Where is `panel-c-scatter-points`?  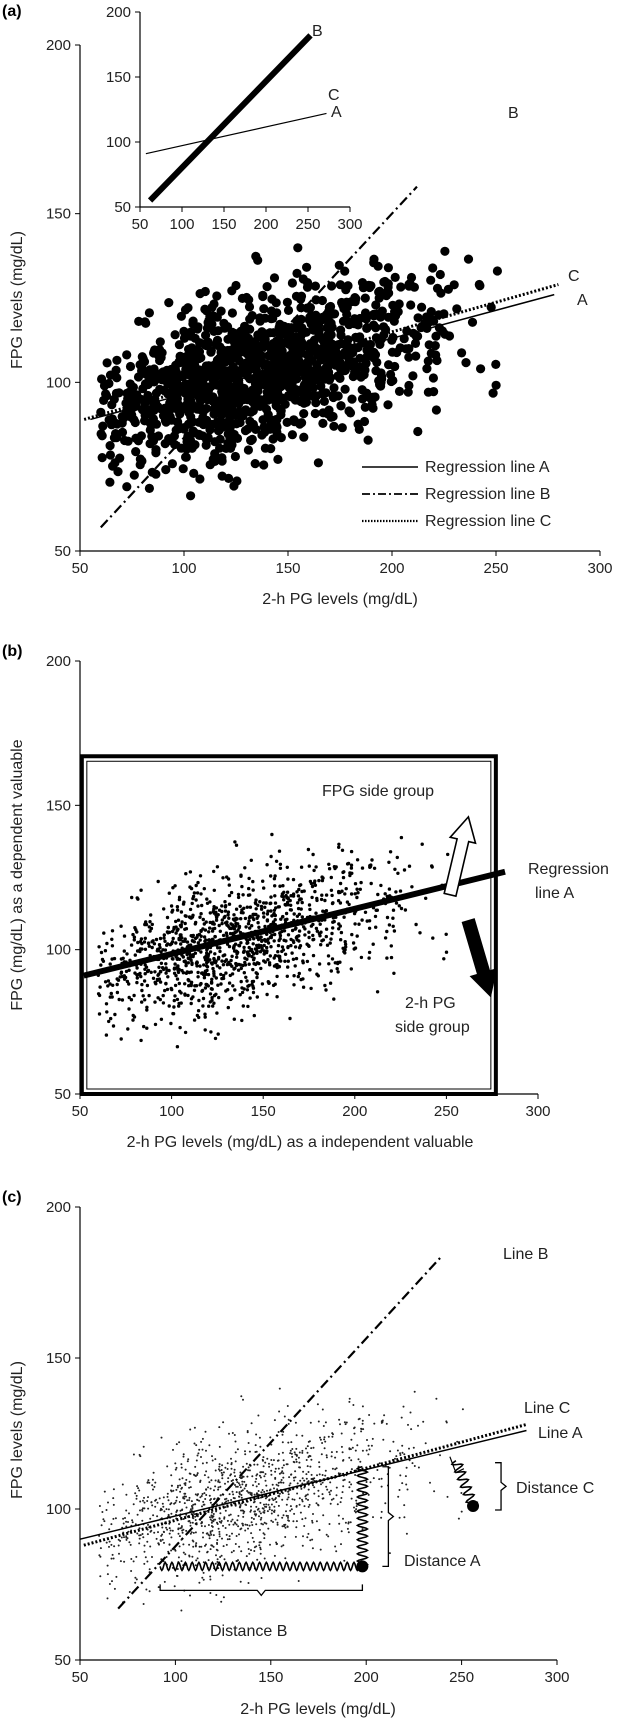 panel-c-scatter-points is located at coordinates (281, 1499).